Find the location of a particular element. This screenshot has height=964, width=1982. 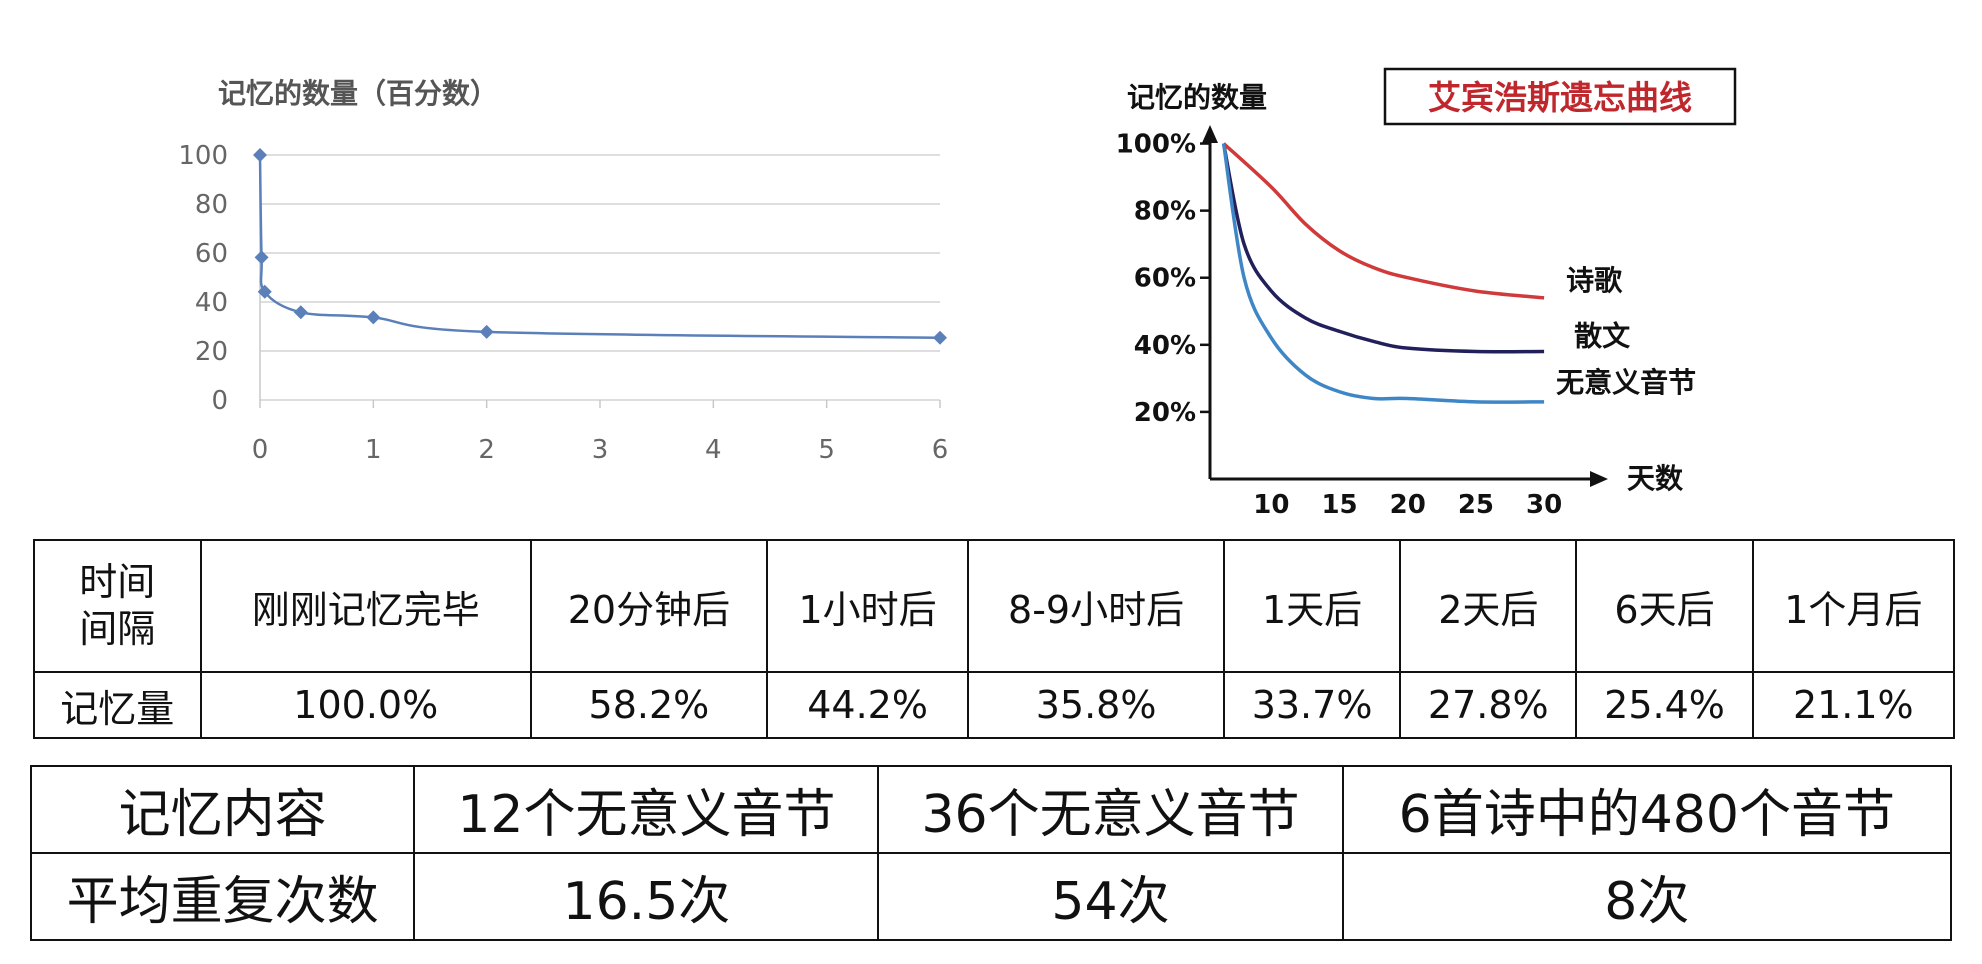

left-chart-axes is located at coordinates (600, 281).